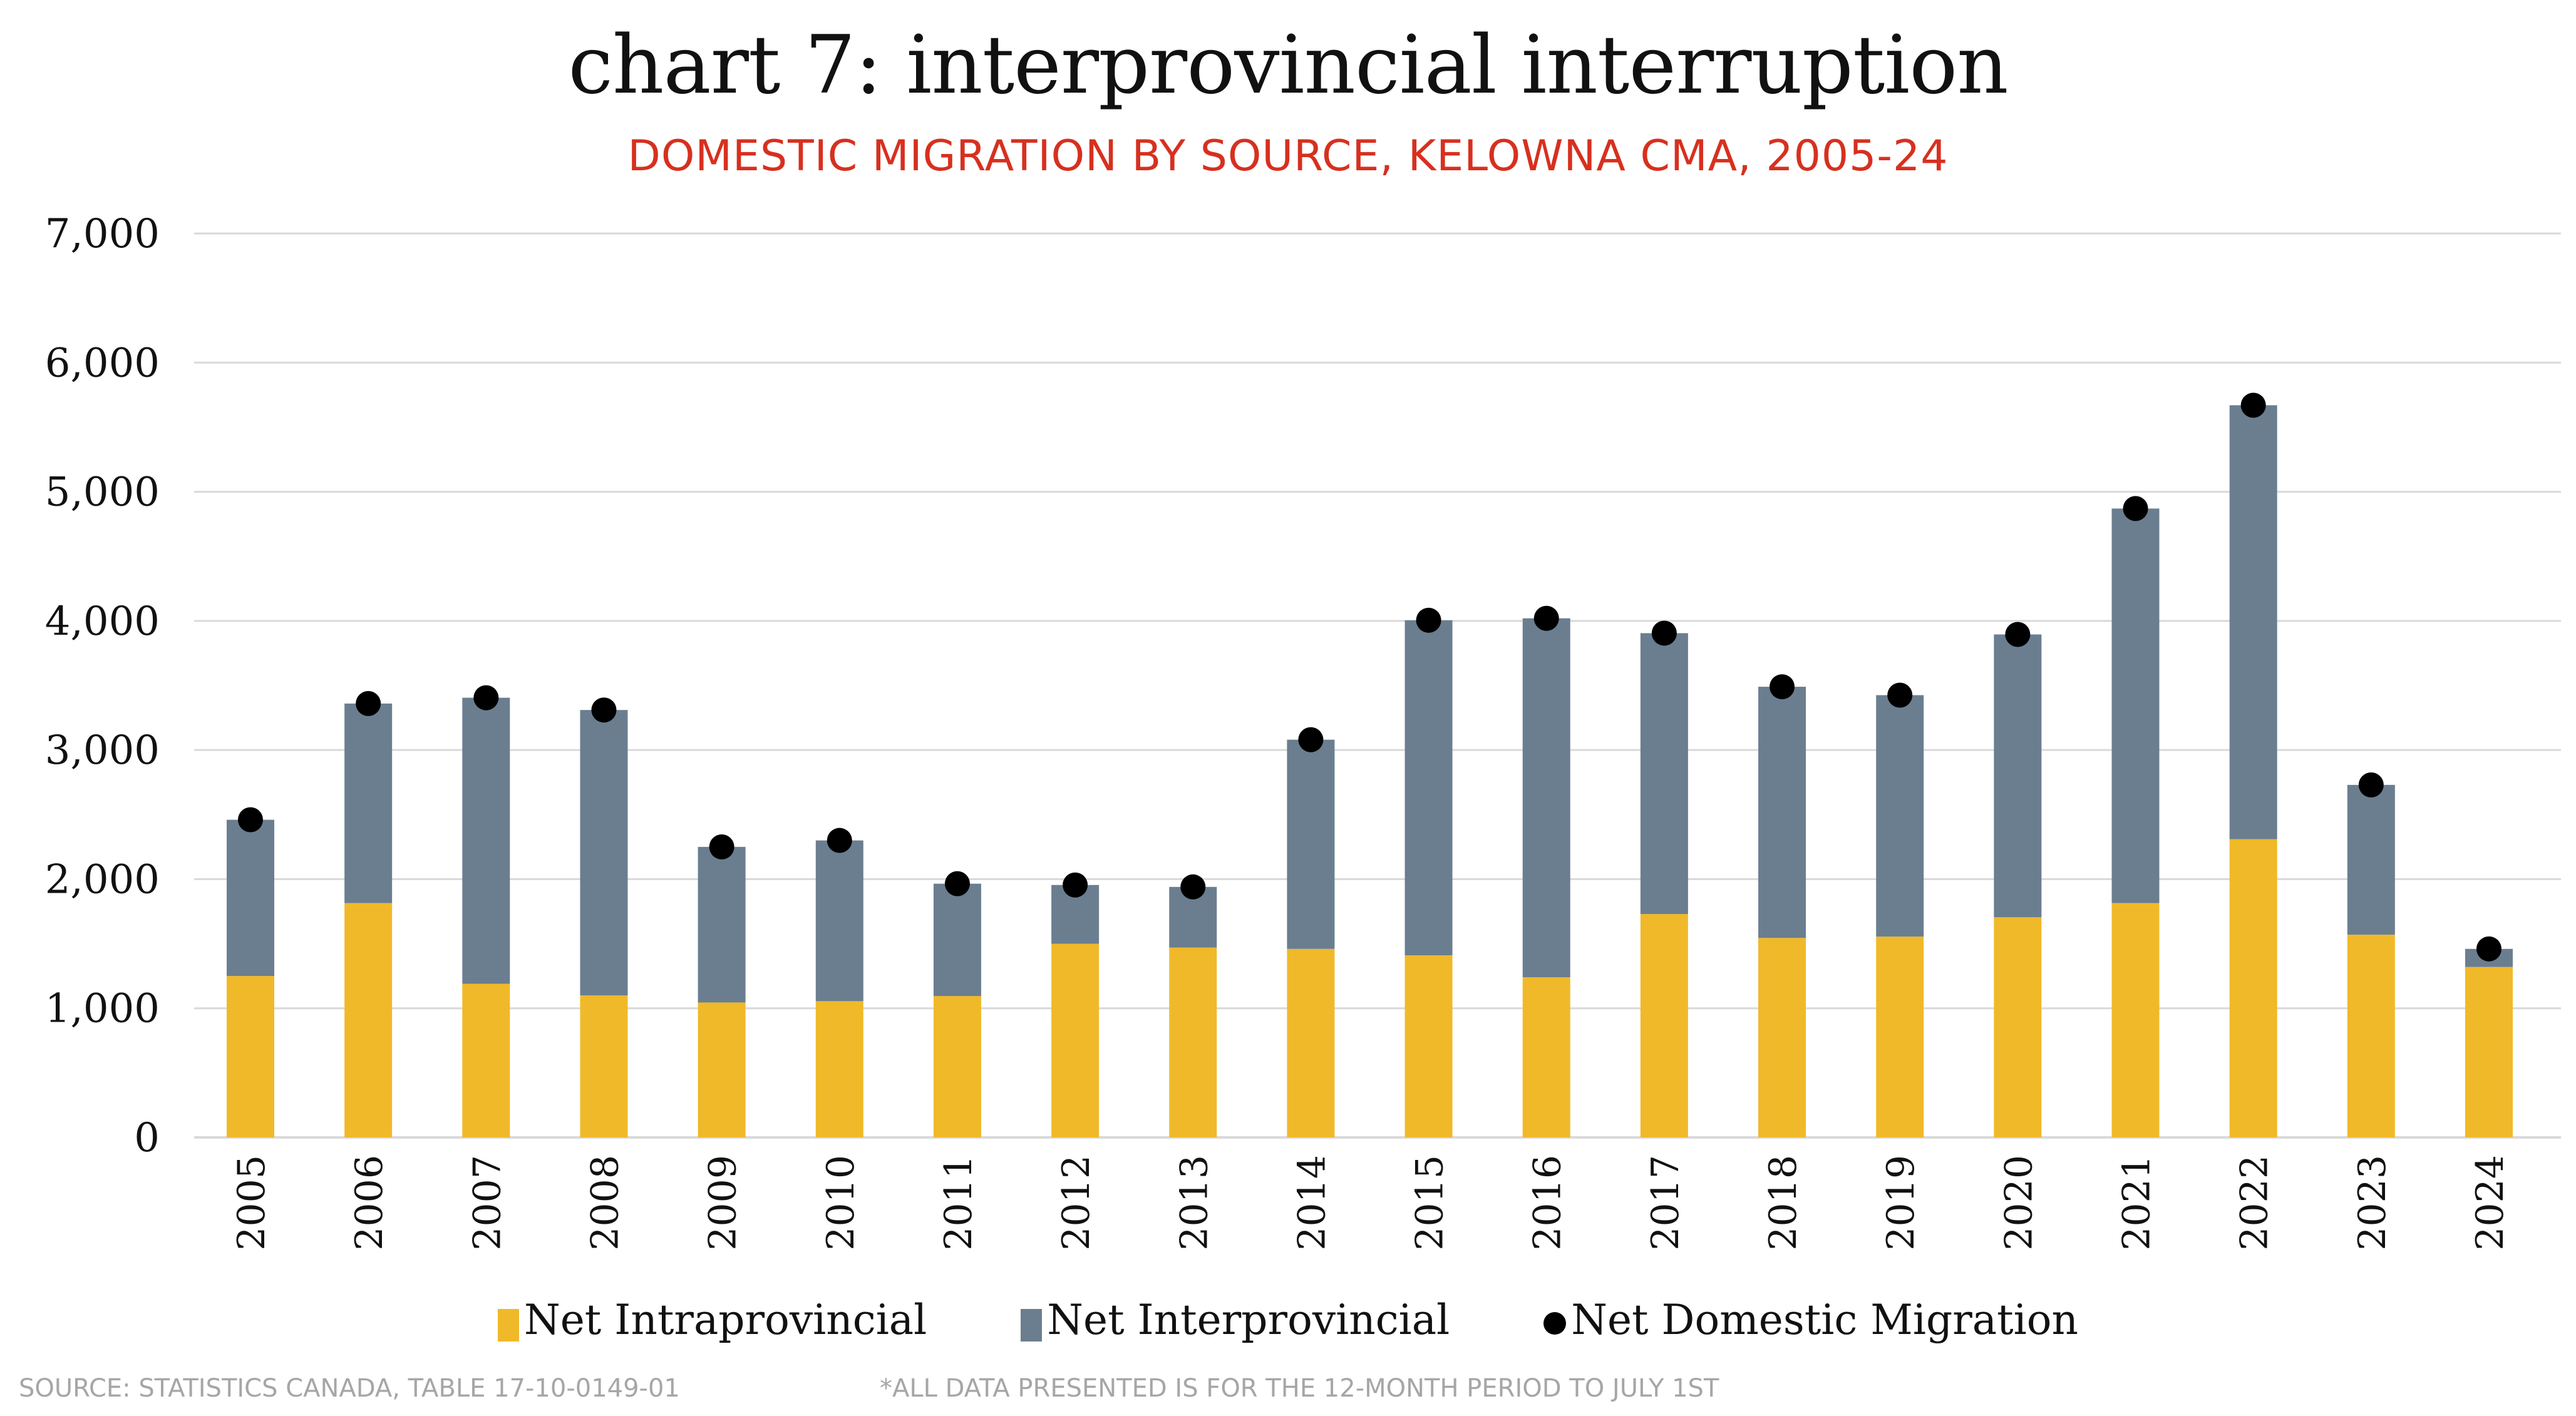 Image resolution: width=2576 pixels, height=1416 pixels. I want to click on point-net-domestic-2005, so click(251, 820).